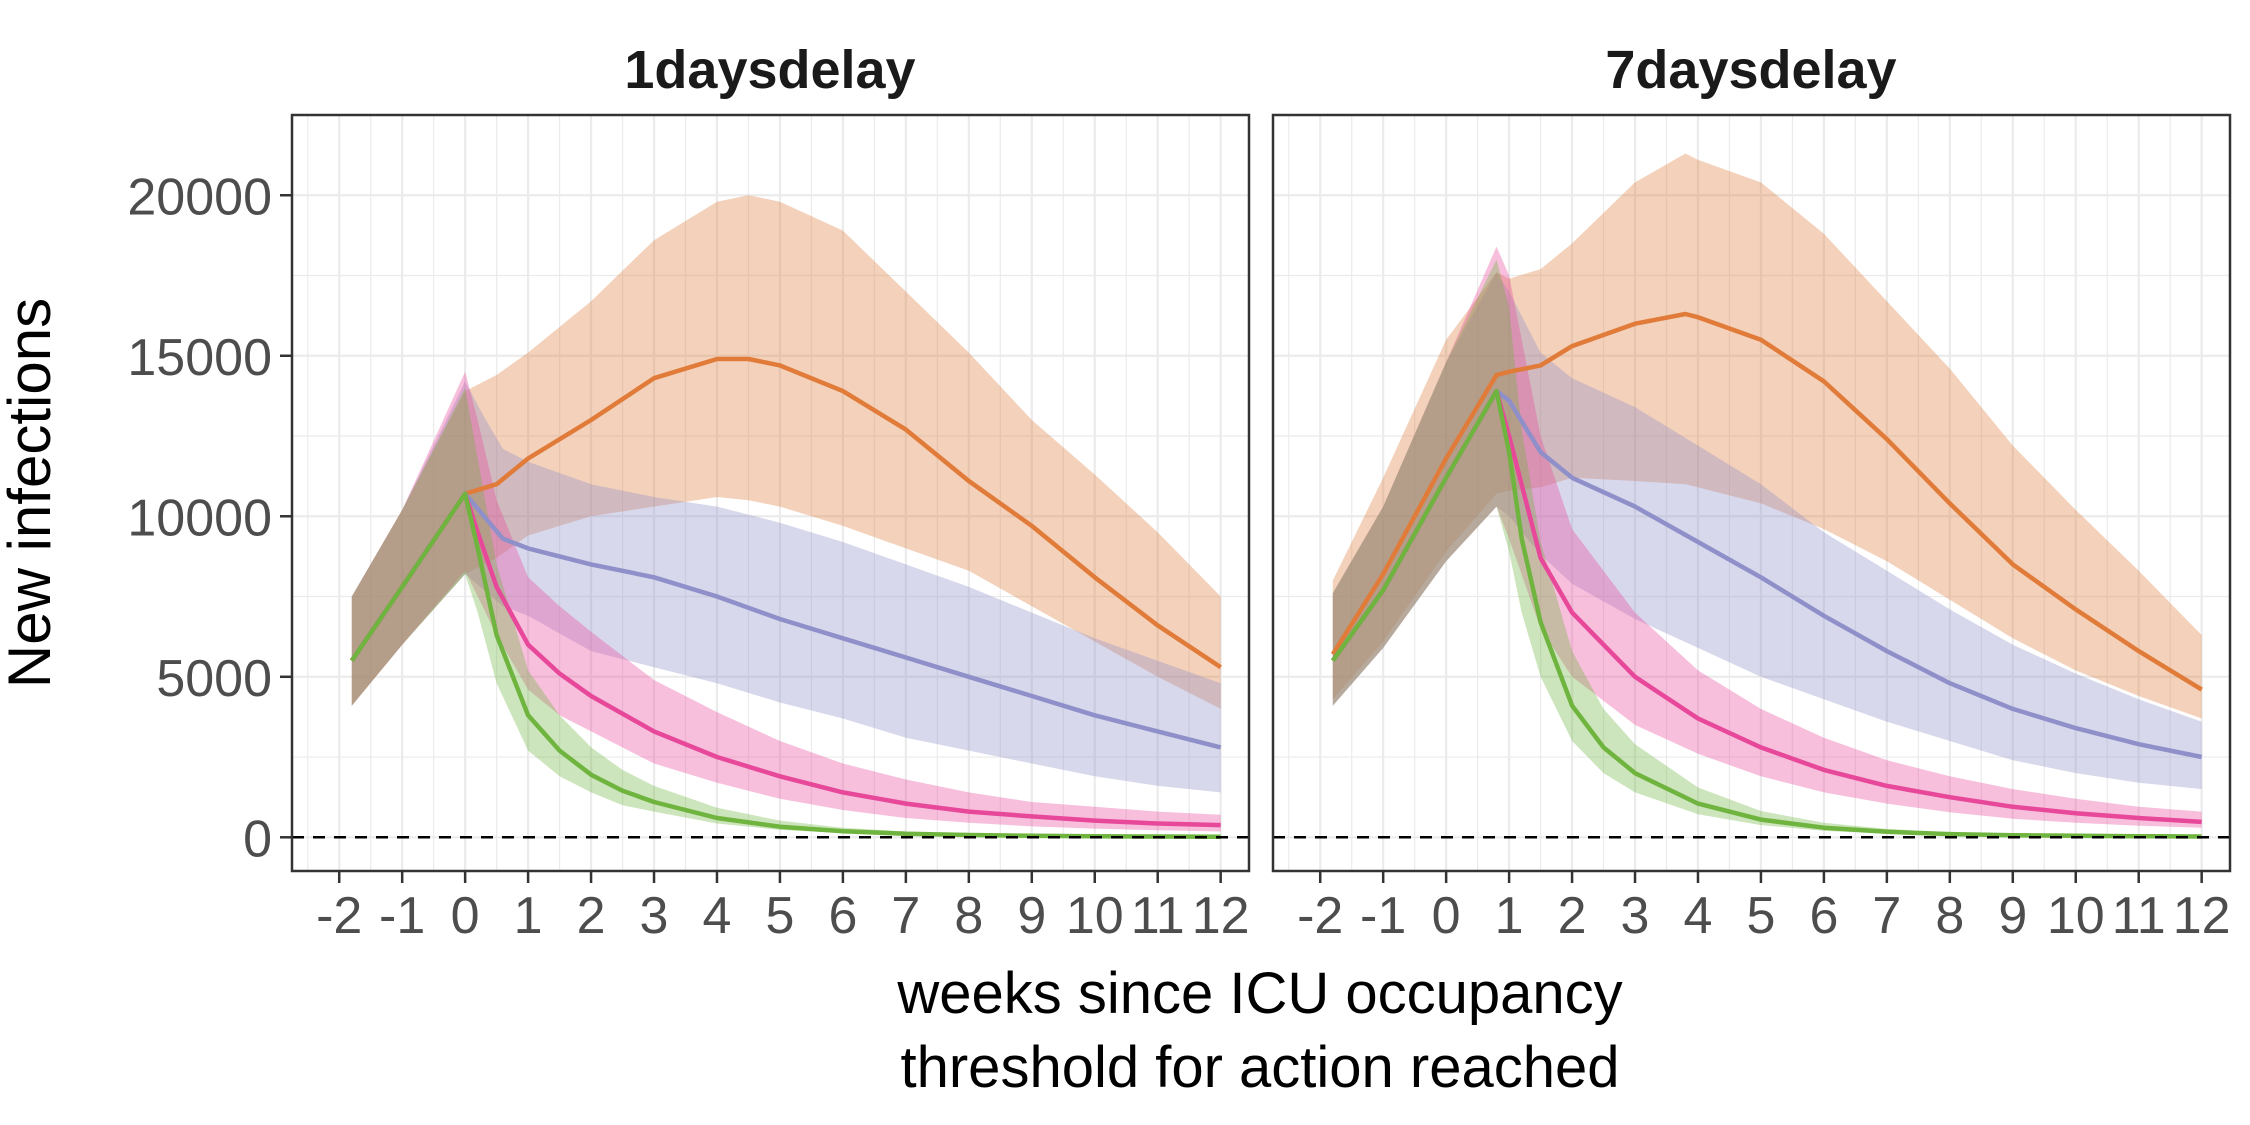 This screenshot has width=2250, height=1125. What do you see at coordinates (257, 839) in the screenshot?
I see `y-tick-label: 0` at bounding box center [257, 839].